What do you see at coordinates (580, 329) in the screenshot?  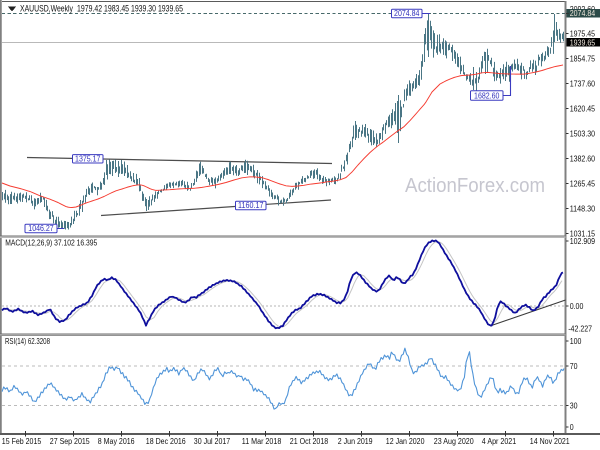 I see `svg-text: -42.227` at bounding box center [580, 329].